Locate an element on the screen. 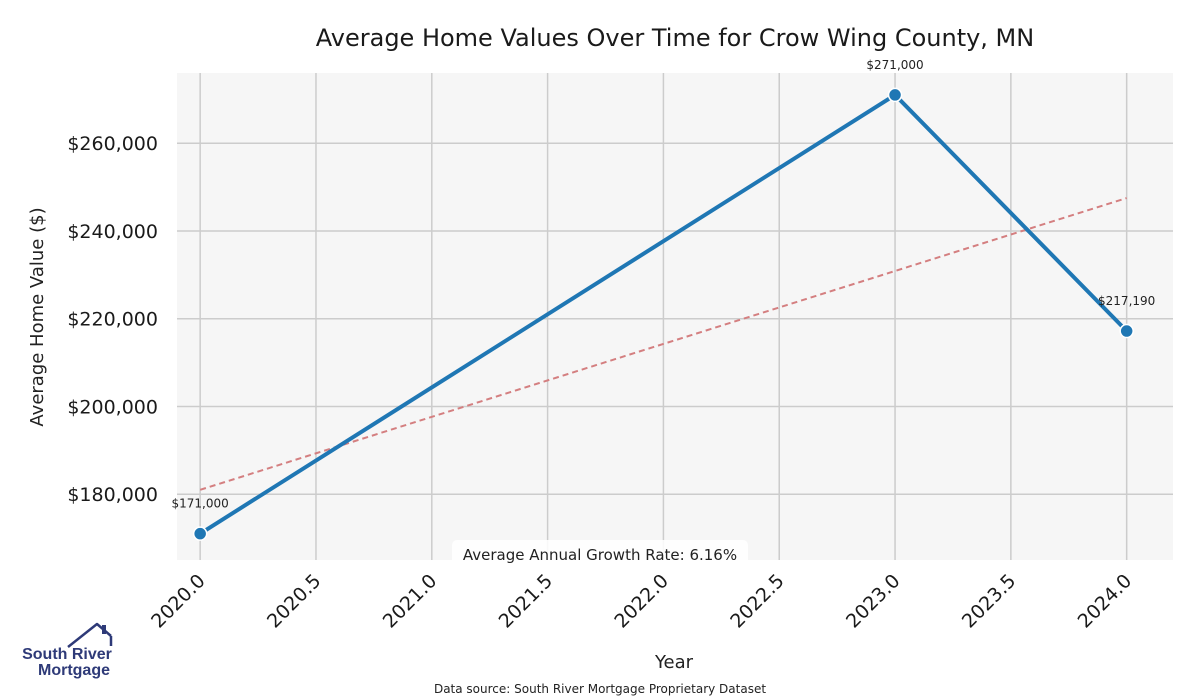  x-tick-label-7: 2023.5 is located at coordinates (989, 601).